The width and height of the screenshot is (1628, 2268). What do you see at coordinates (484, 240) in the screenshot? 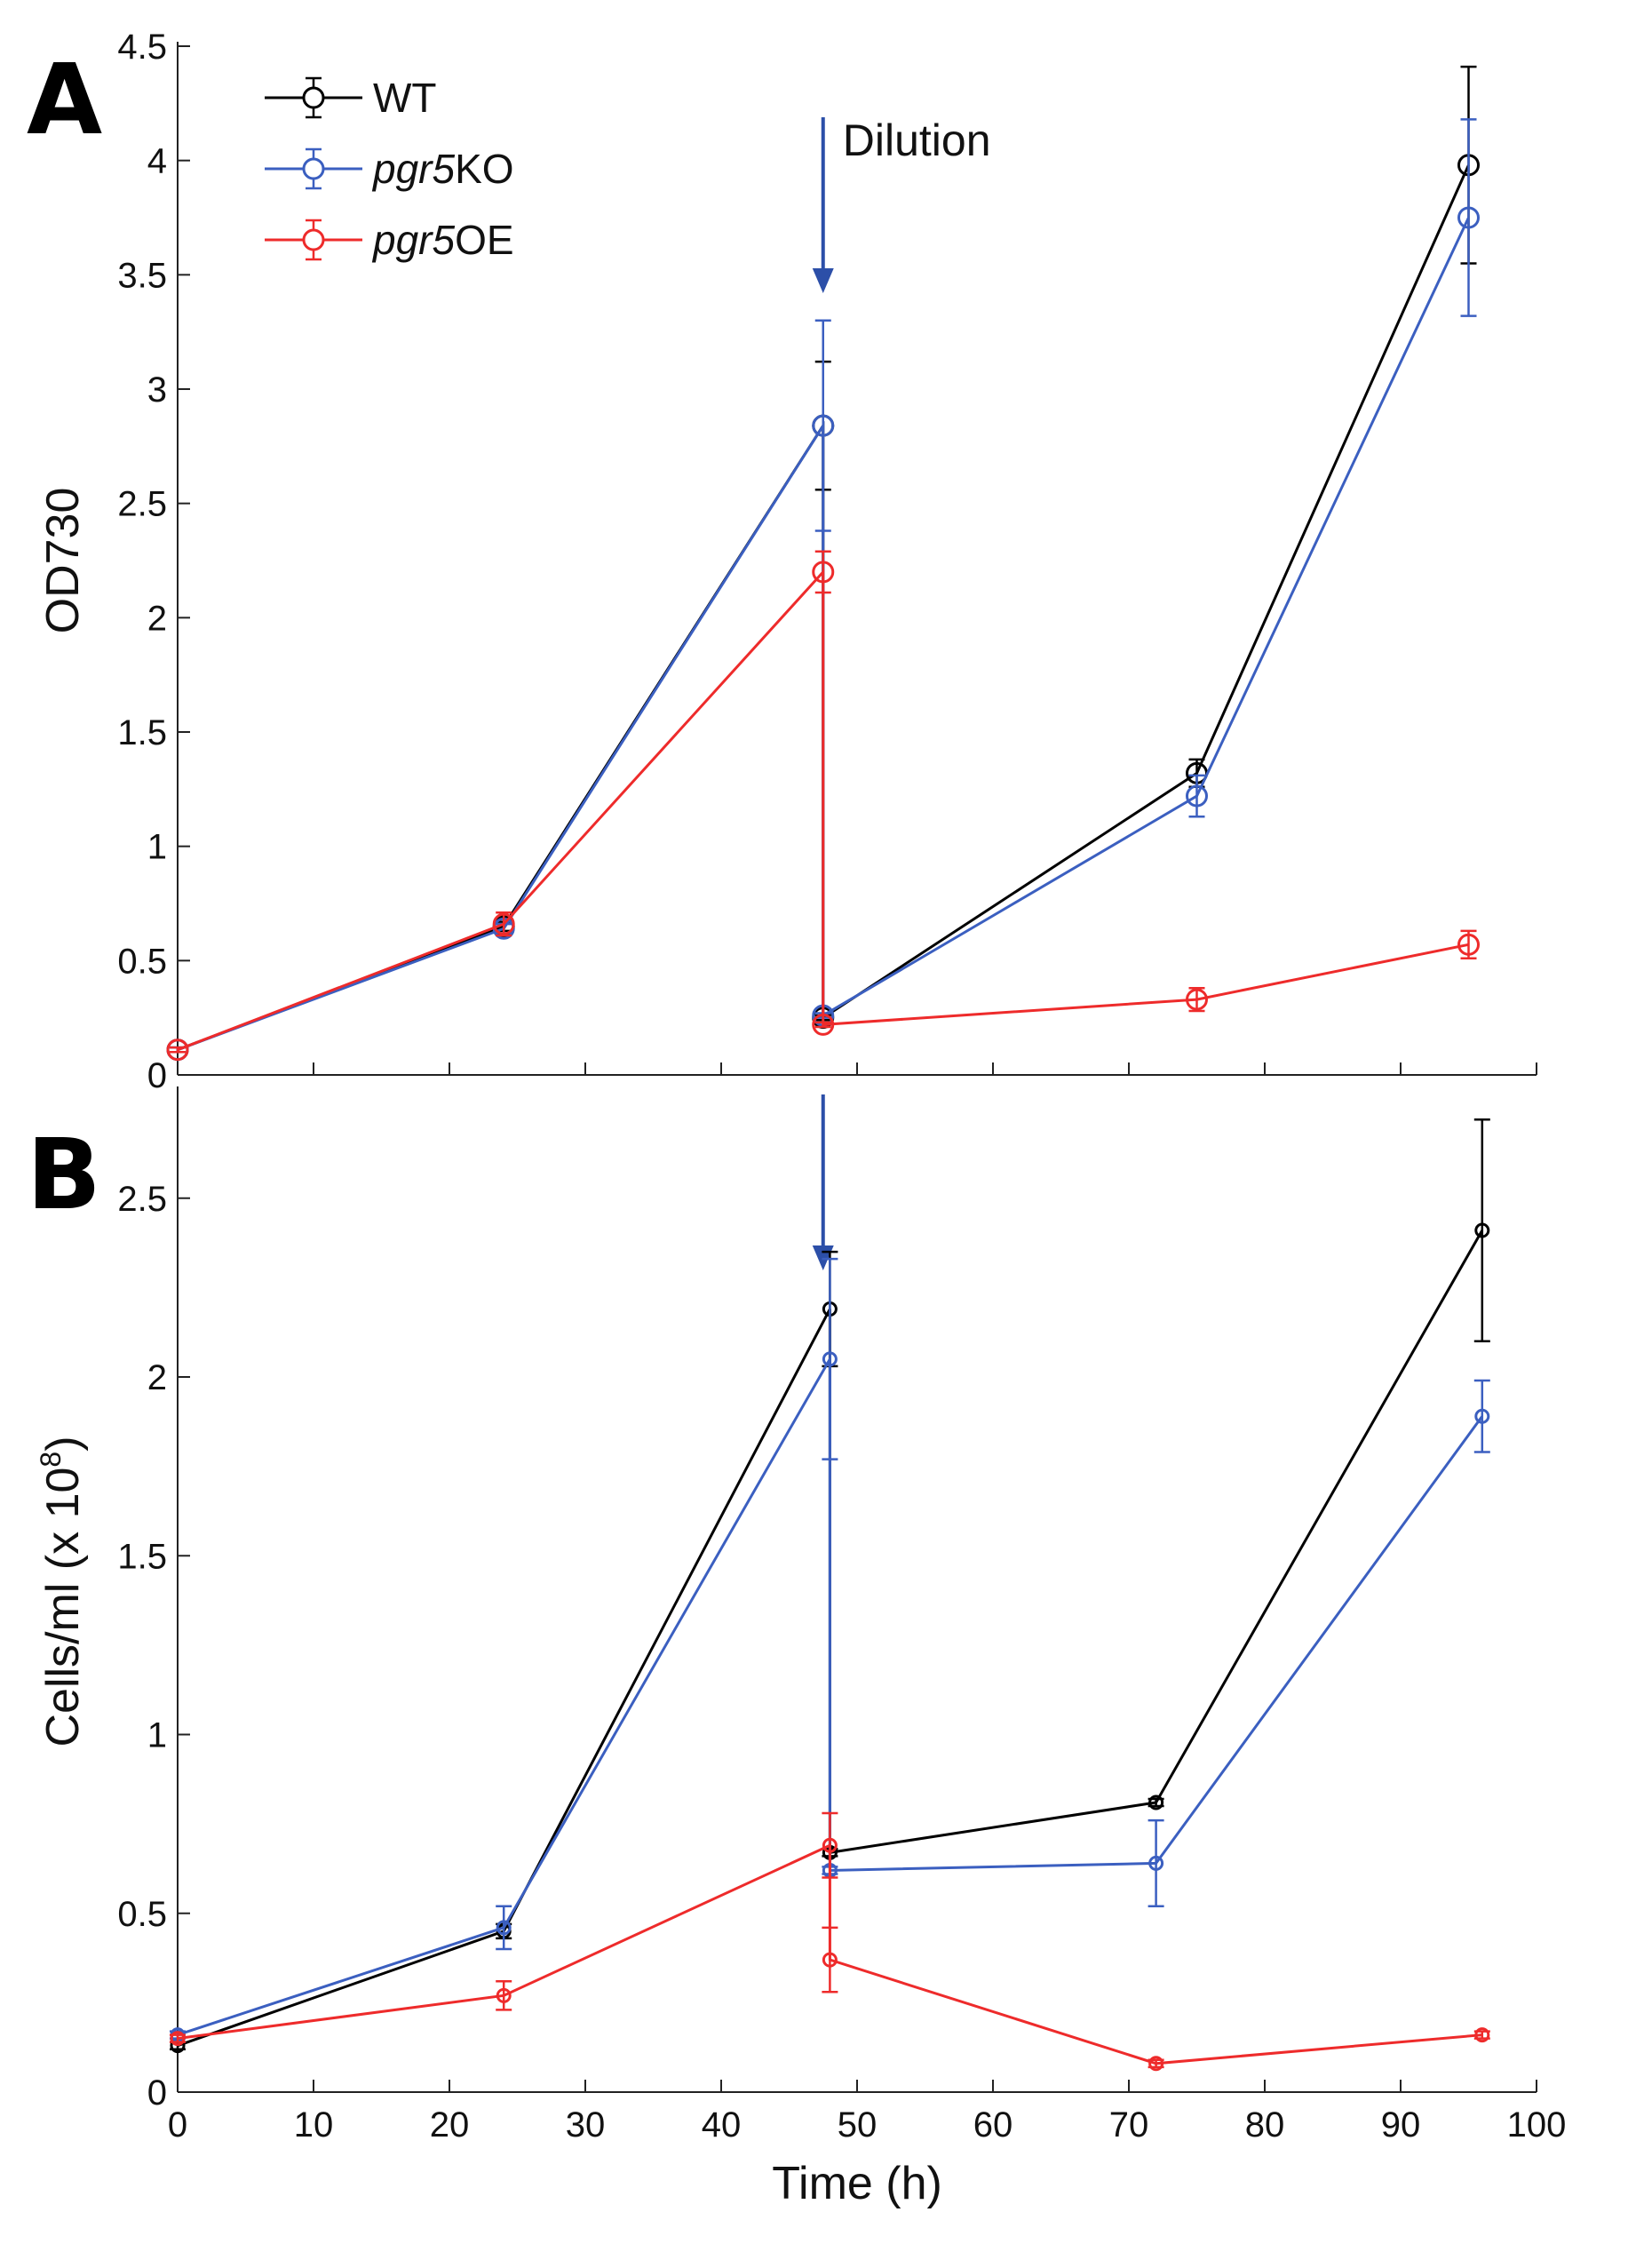
I see `legend-label-suffix: OE` at bounding box center [484, 240].